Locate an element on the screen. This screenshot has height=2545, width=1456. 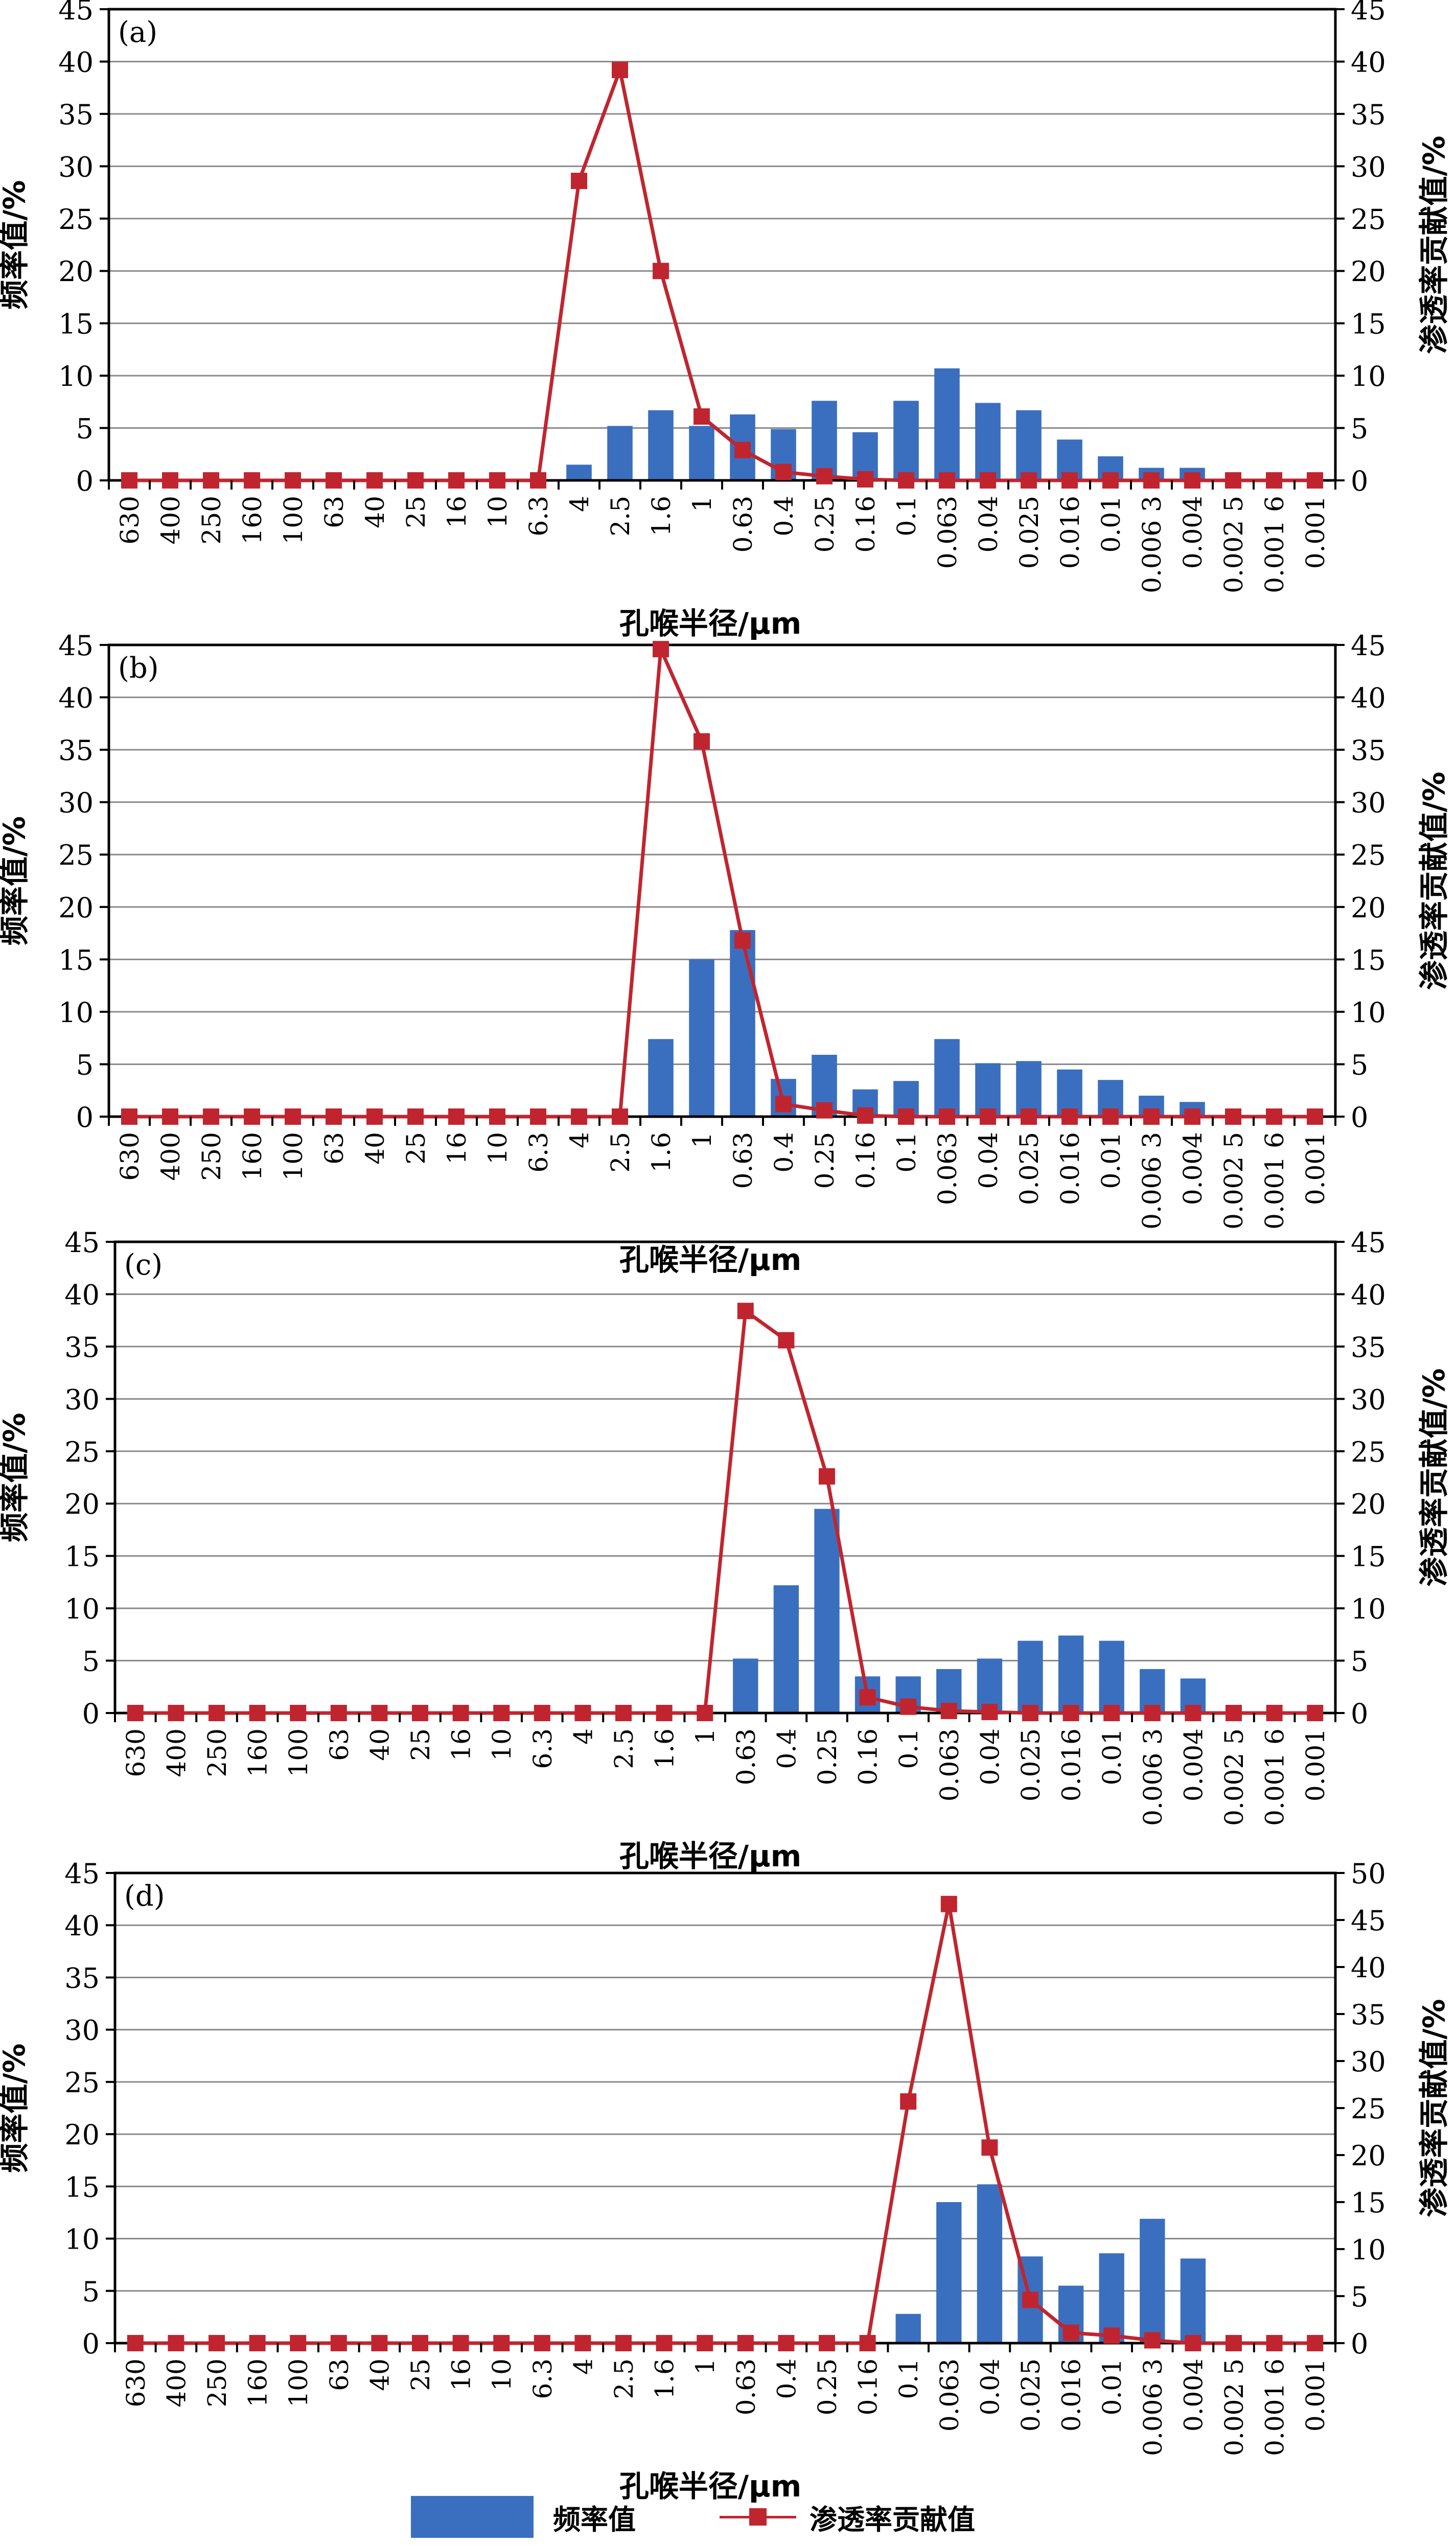
x-tick-label: 1.6 is located at coordinates (665, 2379).